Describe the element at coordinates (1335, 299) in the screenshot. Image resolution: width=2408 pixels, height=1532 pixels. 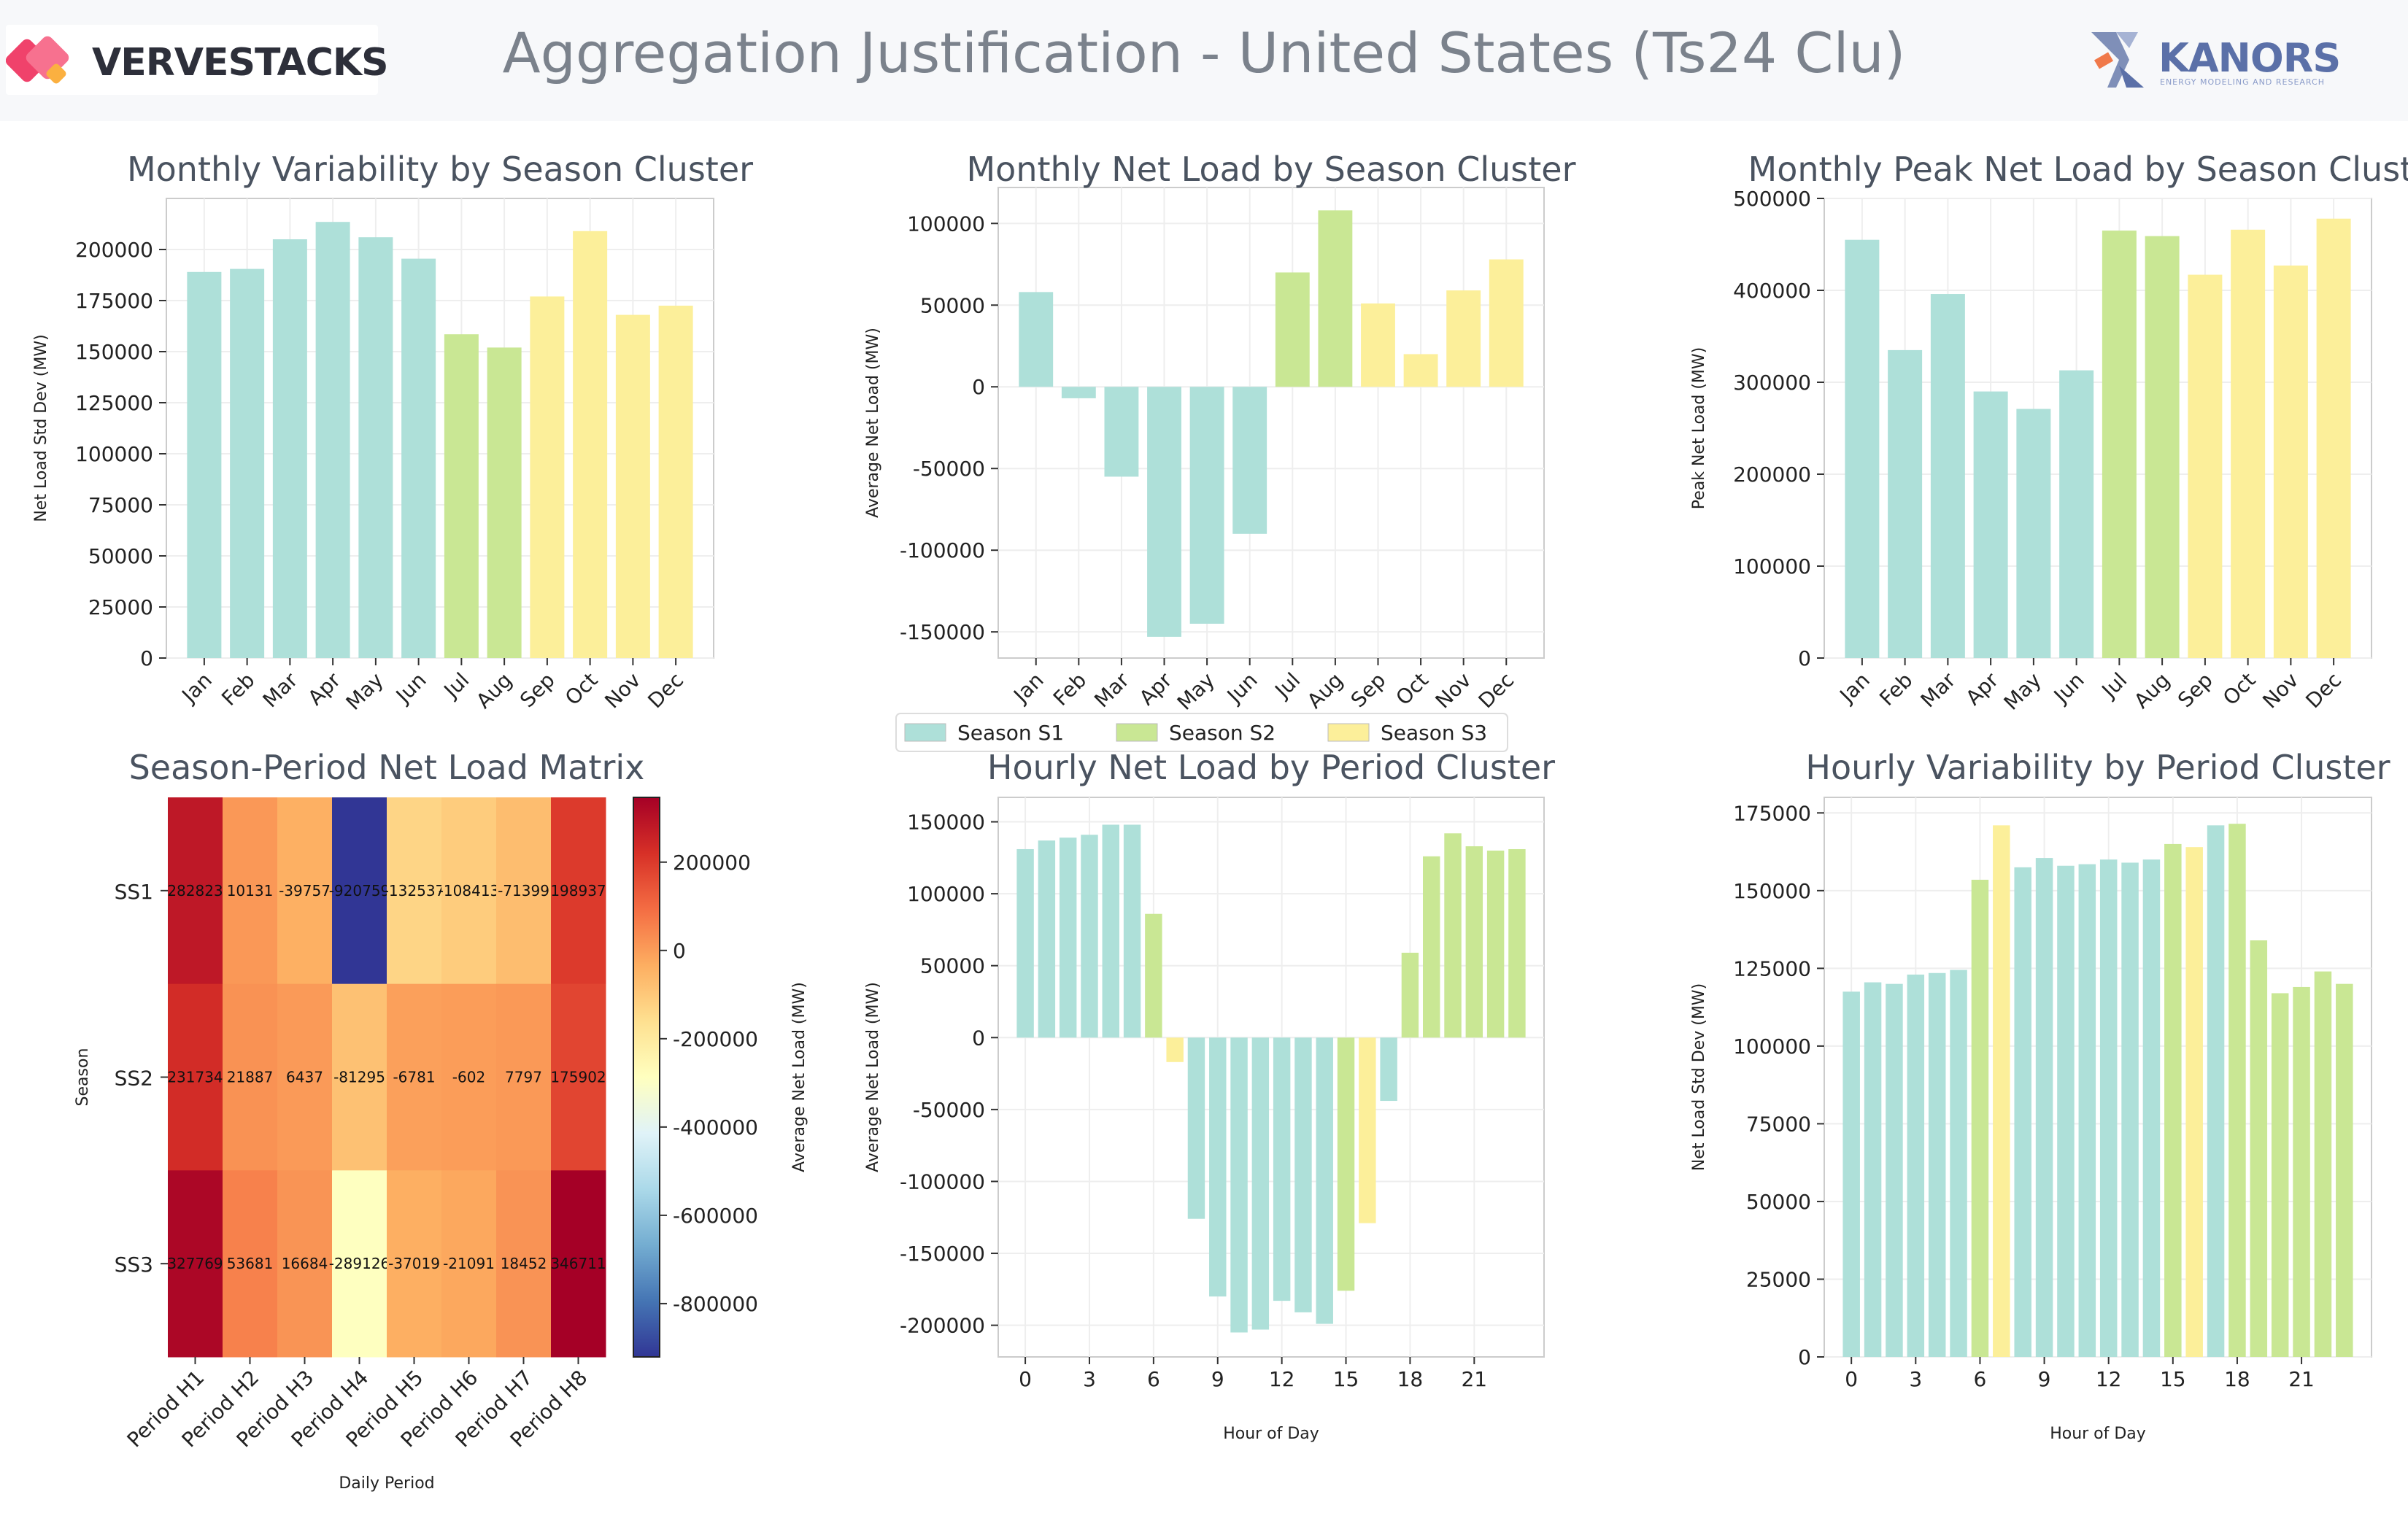
I see `c2-bar` at that location.